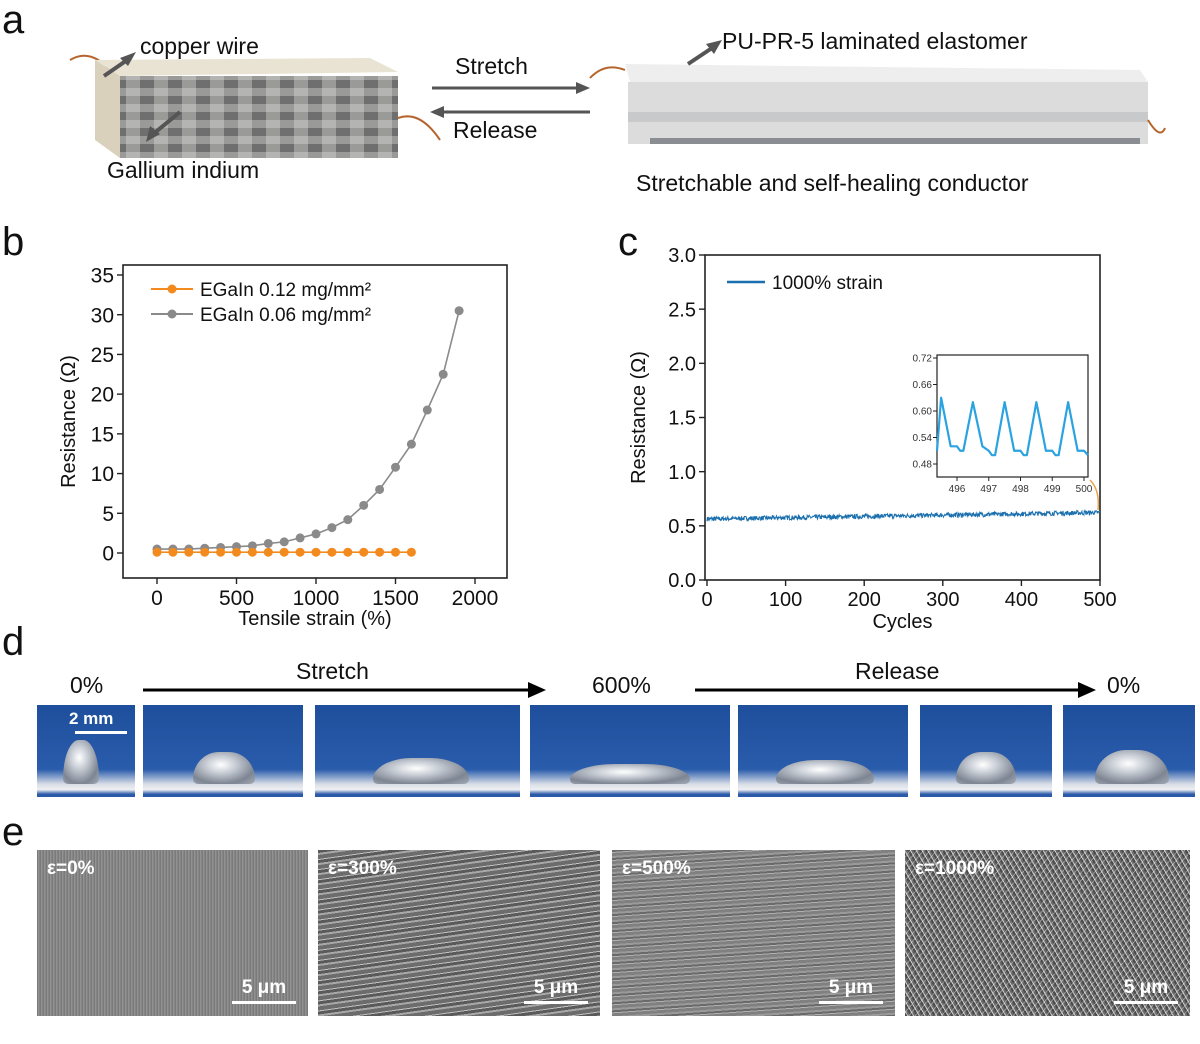 The width and height of the screenshot is (1200, 1044). Describe the element at coordinates (827, 283) in the screenshot. I see `legend-label: 1000% strain` at that location.